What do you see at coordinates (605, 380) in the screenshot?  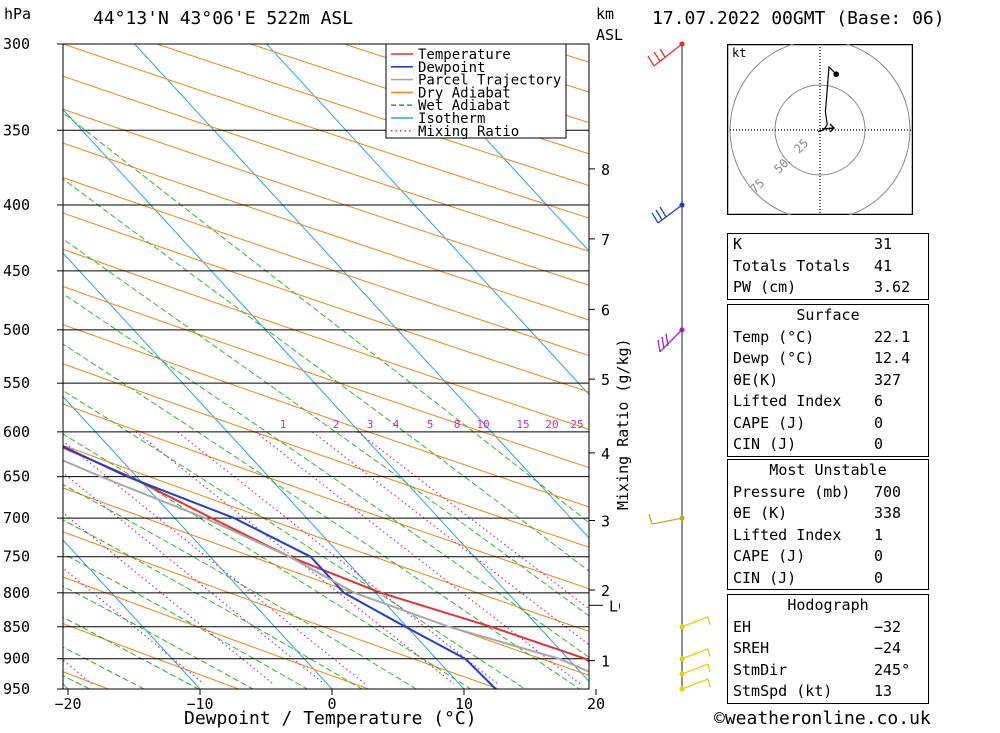 I see `km-tick-label: 5` at bounding box center [605, 380].